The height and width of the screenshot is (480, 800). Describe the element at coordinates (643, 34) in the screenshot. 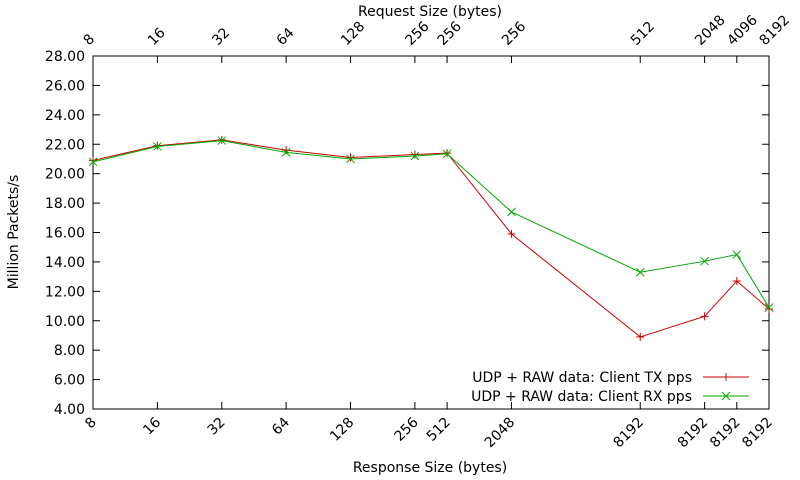

I see `x2-tick-label: 512` at that location.